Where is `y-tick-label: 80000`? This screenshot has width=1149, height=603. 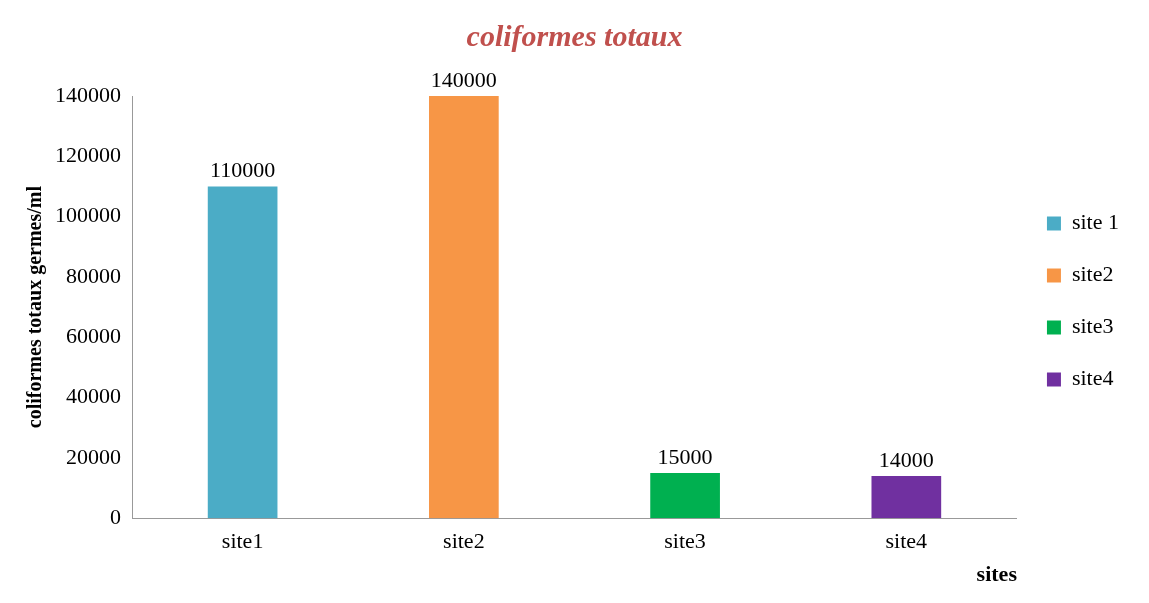 y-tick-label: 80000 is located at coordinates (93, 275).